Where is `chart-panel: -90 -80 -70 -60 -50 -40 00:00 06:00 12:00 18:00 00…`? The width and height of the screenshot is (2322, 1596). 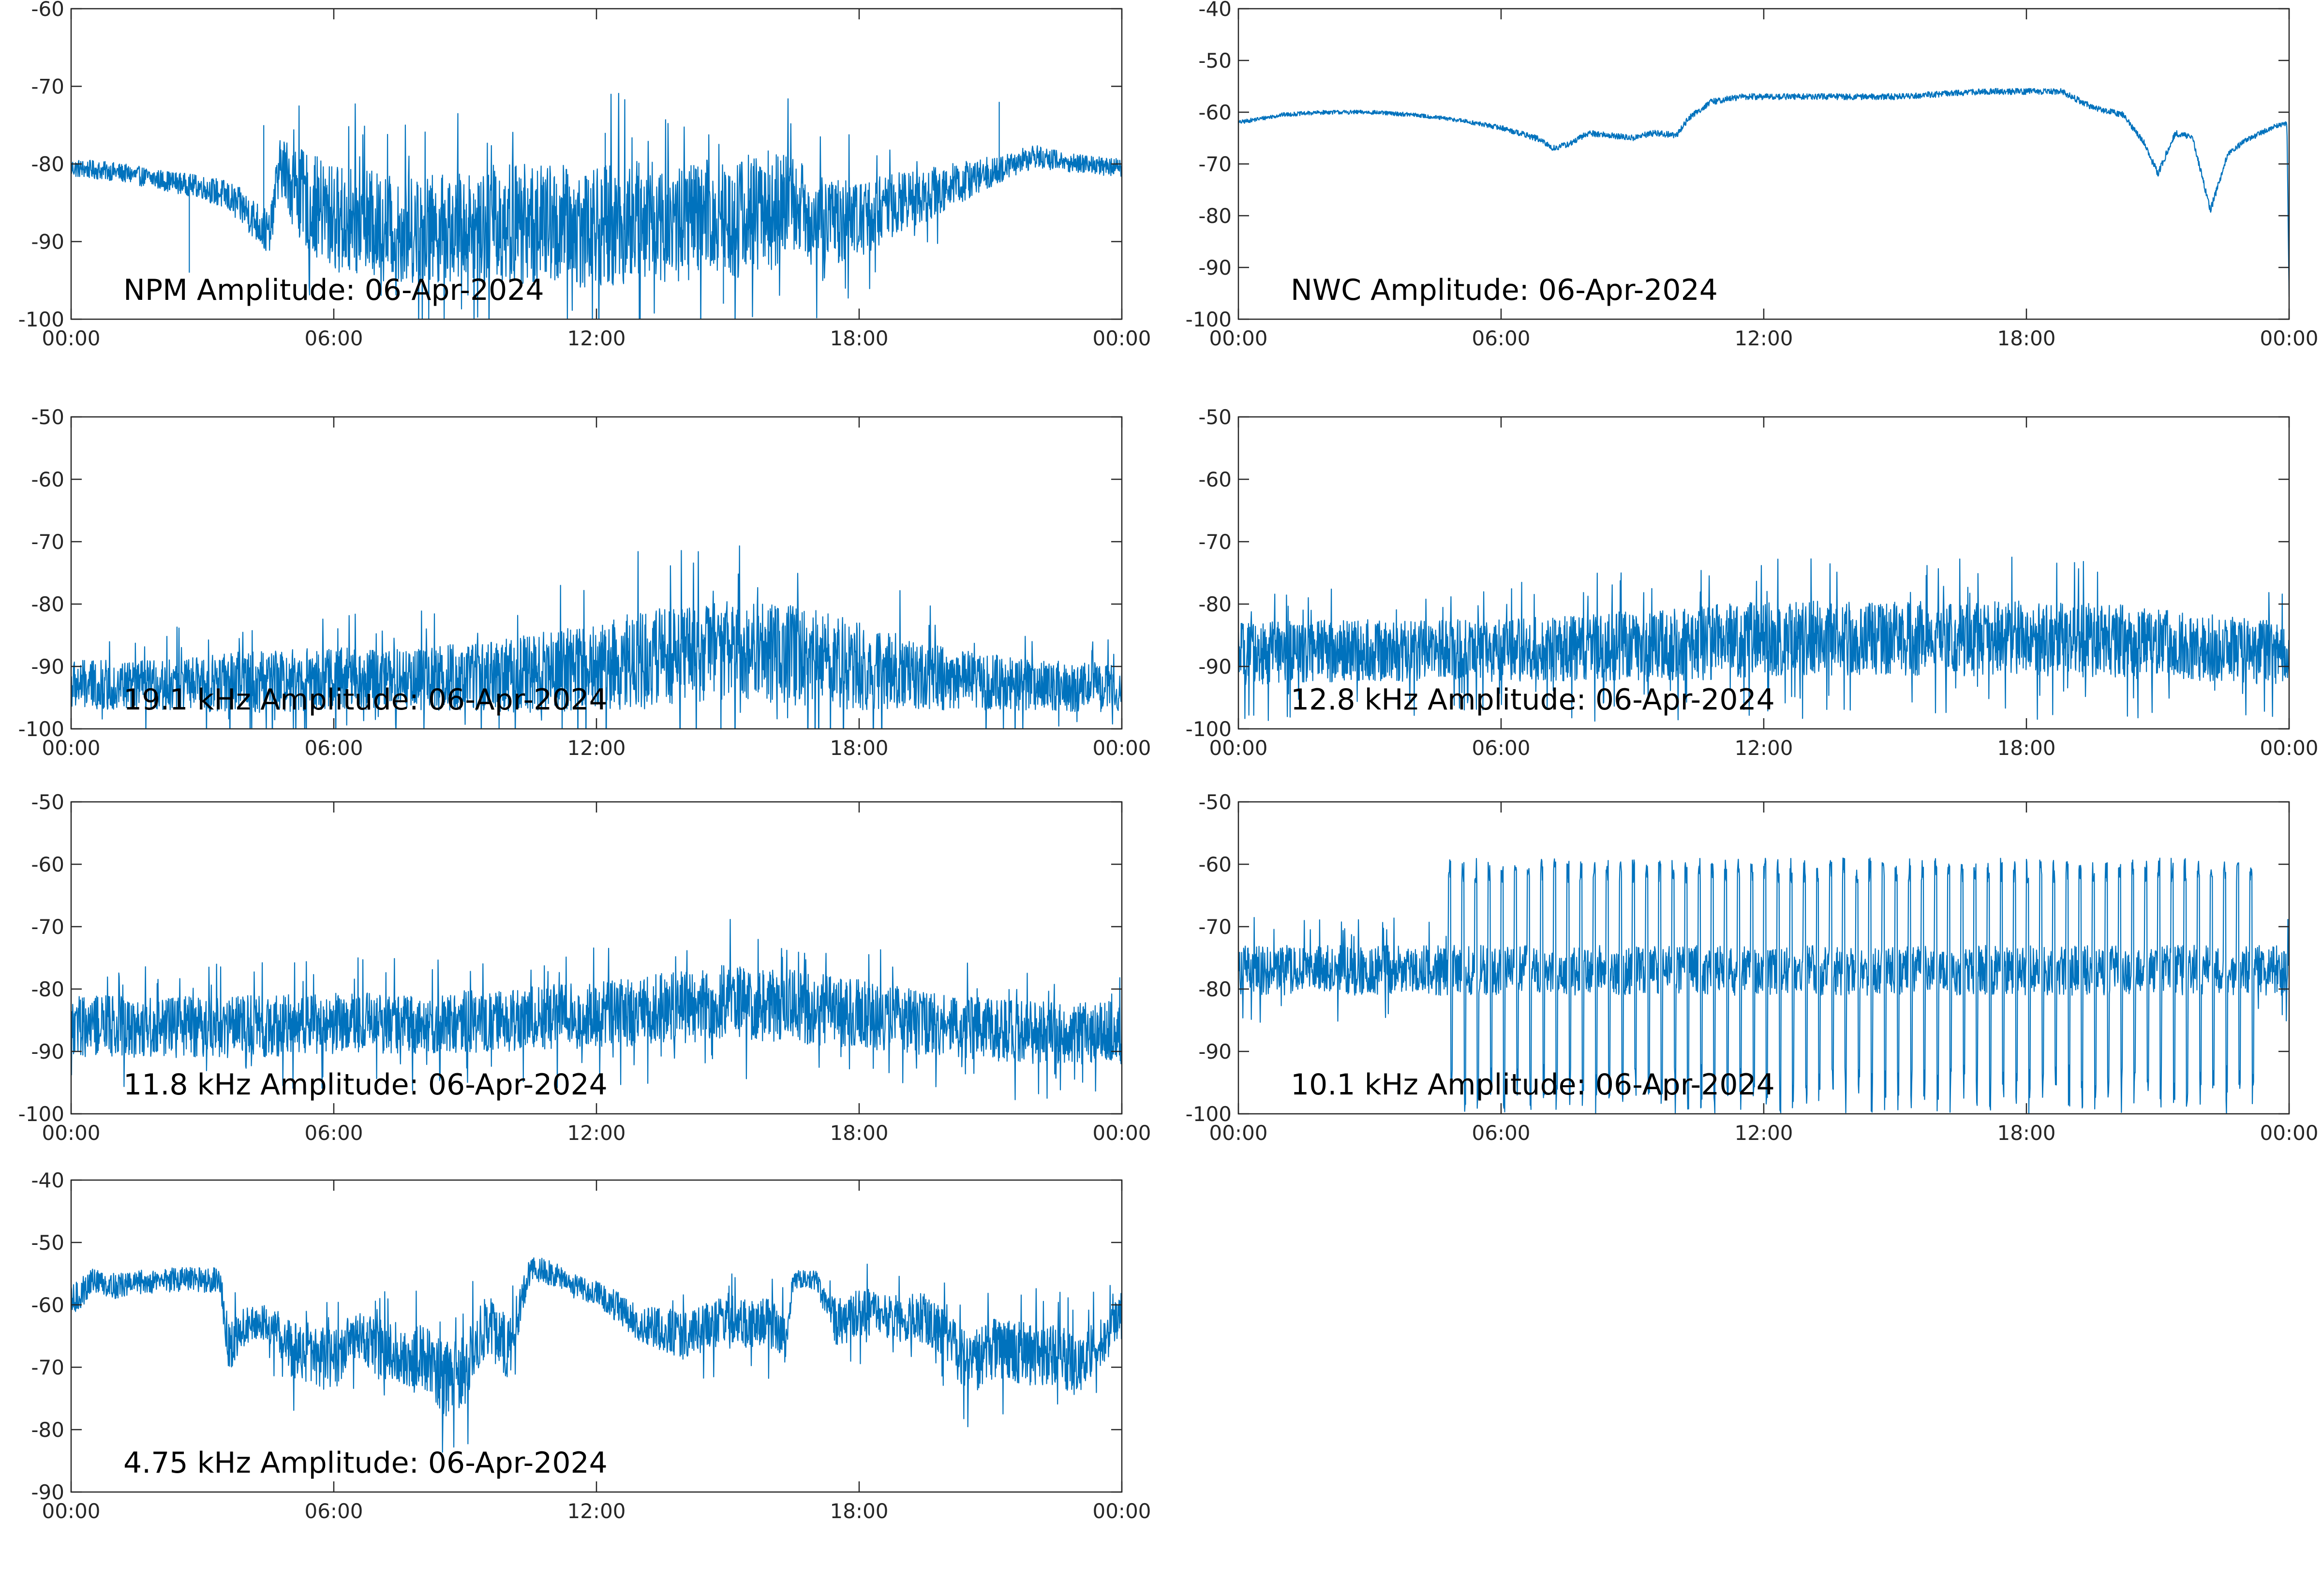 chart-panel: -90 -80 -70 -60 -50 -40 00:00 06:00 12:00 18:00 00… is located at coordinates (591, 1345).